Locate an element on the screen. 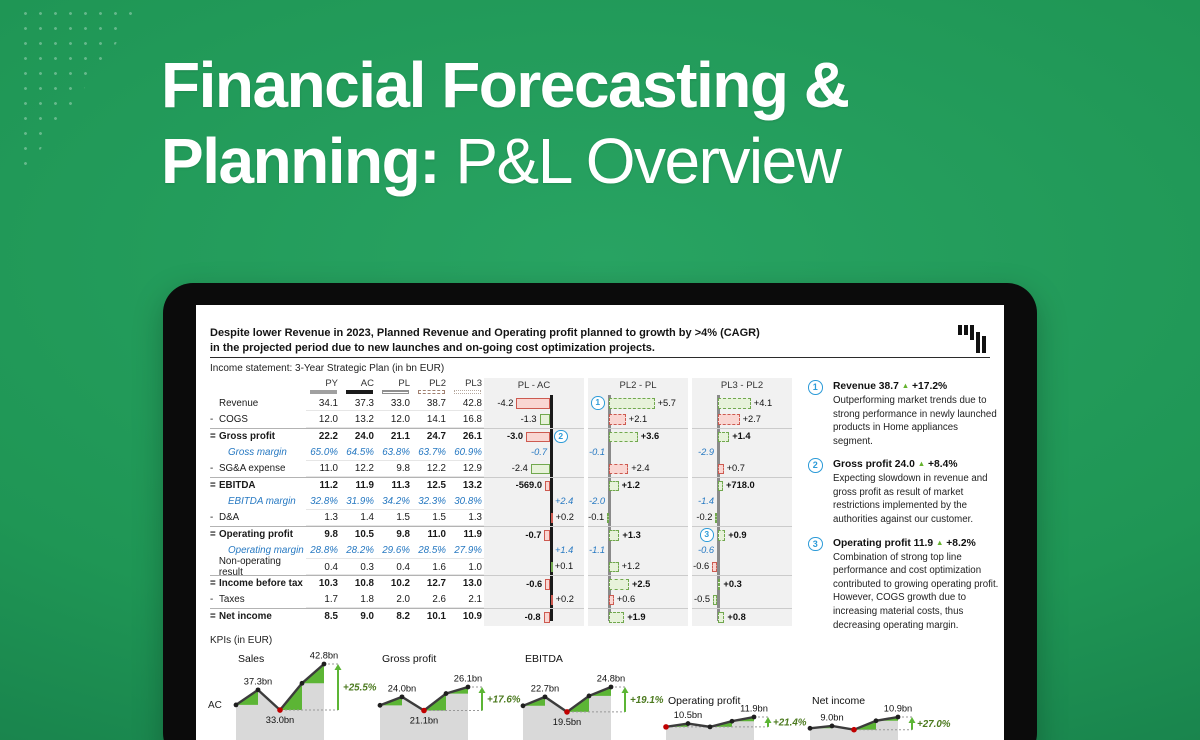  zebra-bi-bars-logo is located at coordinates (972, 339).